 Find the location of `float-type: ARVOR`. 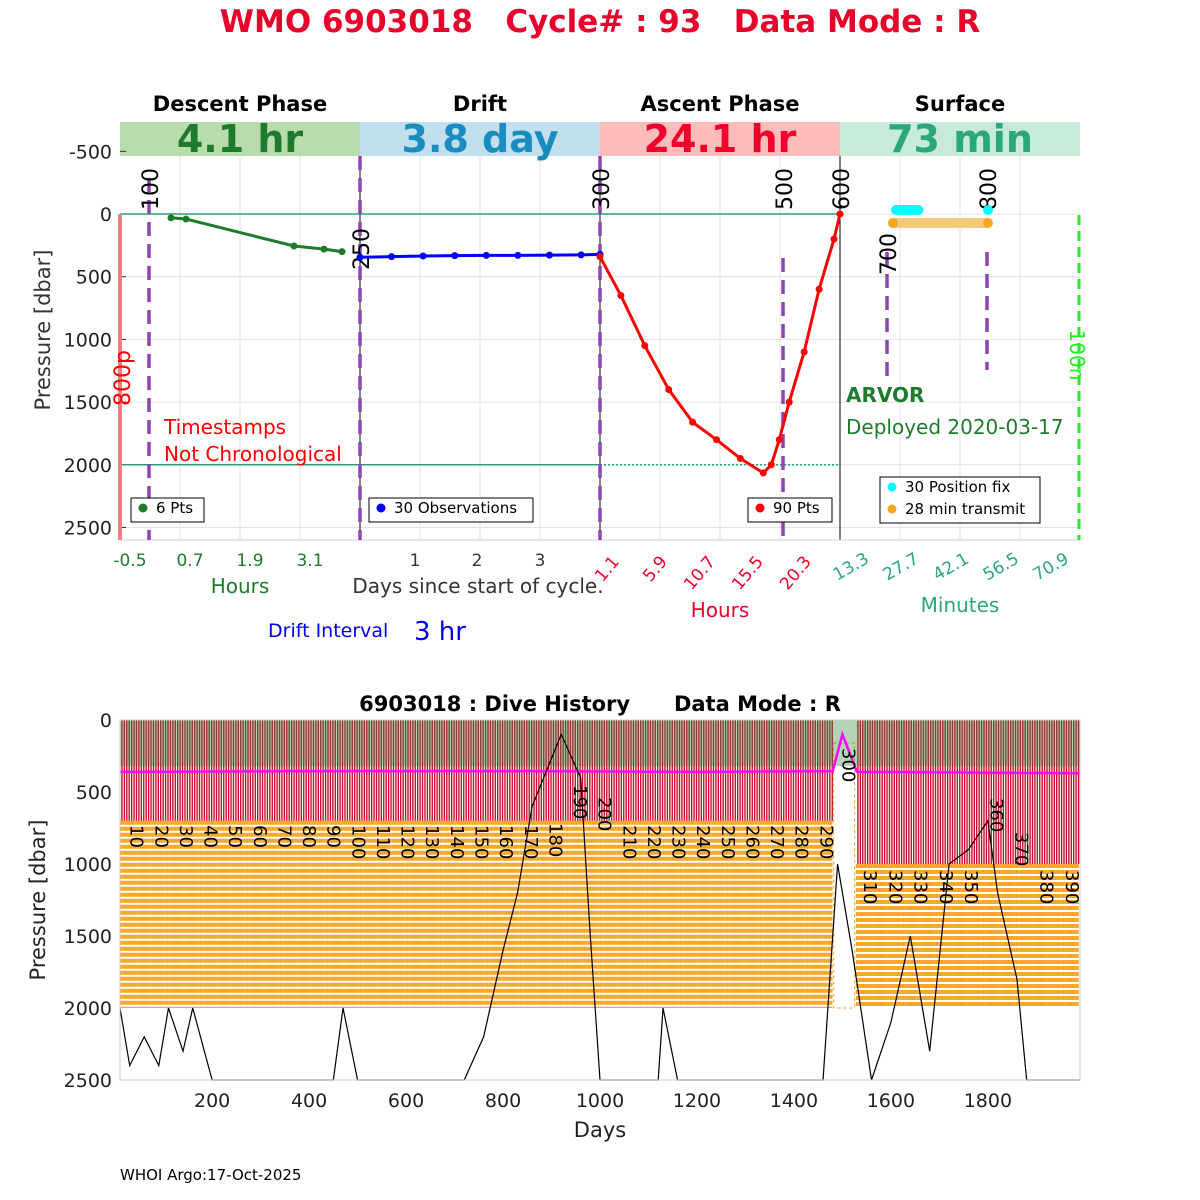

float-type: ARVOR is located at coordinates (885, 395).